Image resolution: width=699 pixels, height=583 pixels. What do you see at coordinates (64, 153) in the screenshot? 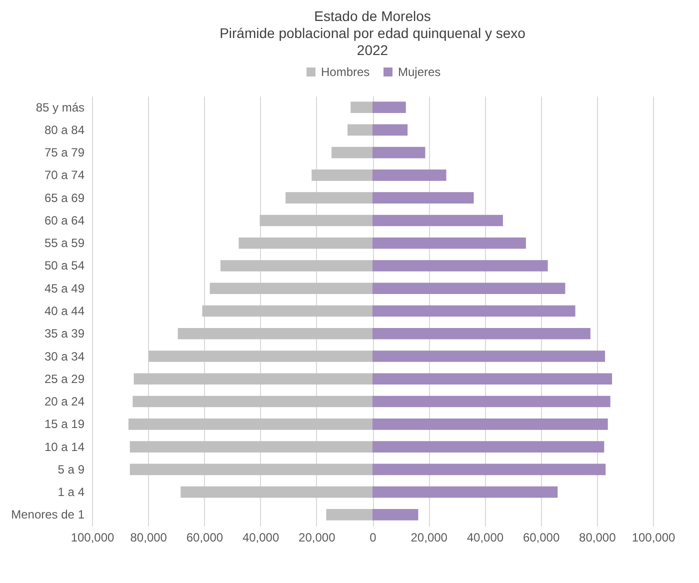
I see `y-tick-label: 75 a 79` at bounding box center [64, 153].